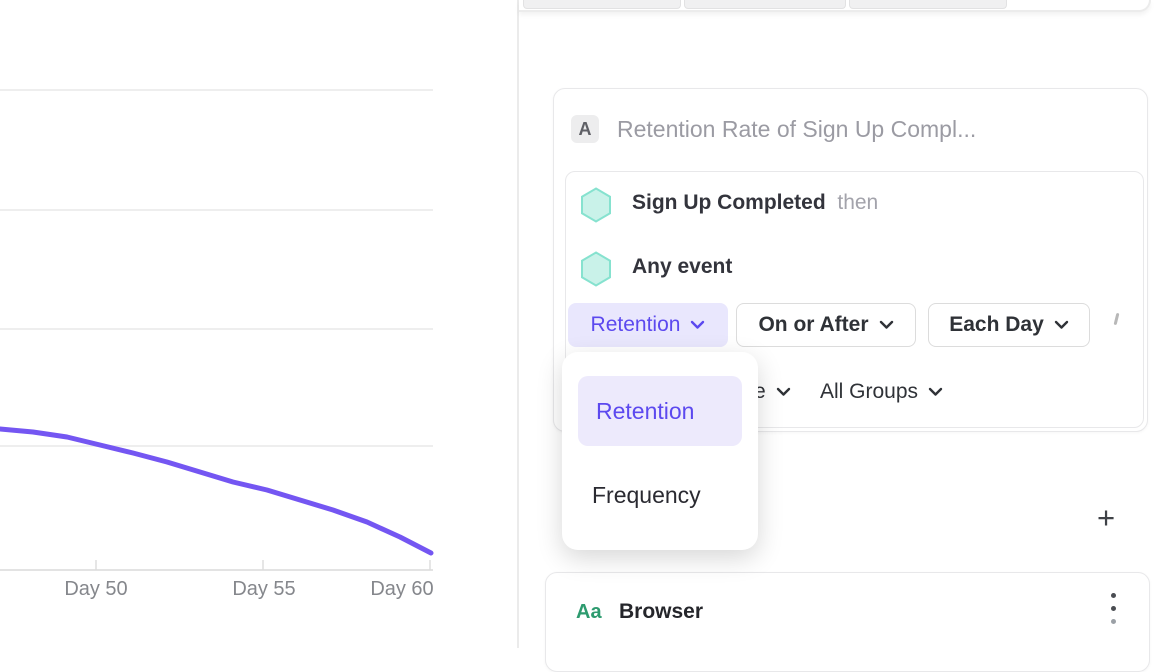  What do you see at coordinates (661, 611) in the screenshot?
I see `property-name: Browser` at bounding box center [661, 611].